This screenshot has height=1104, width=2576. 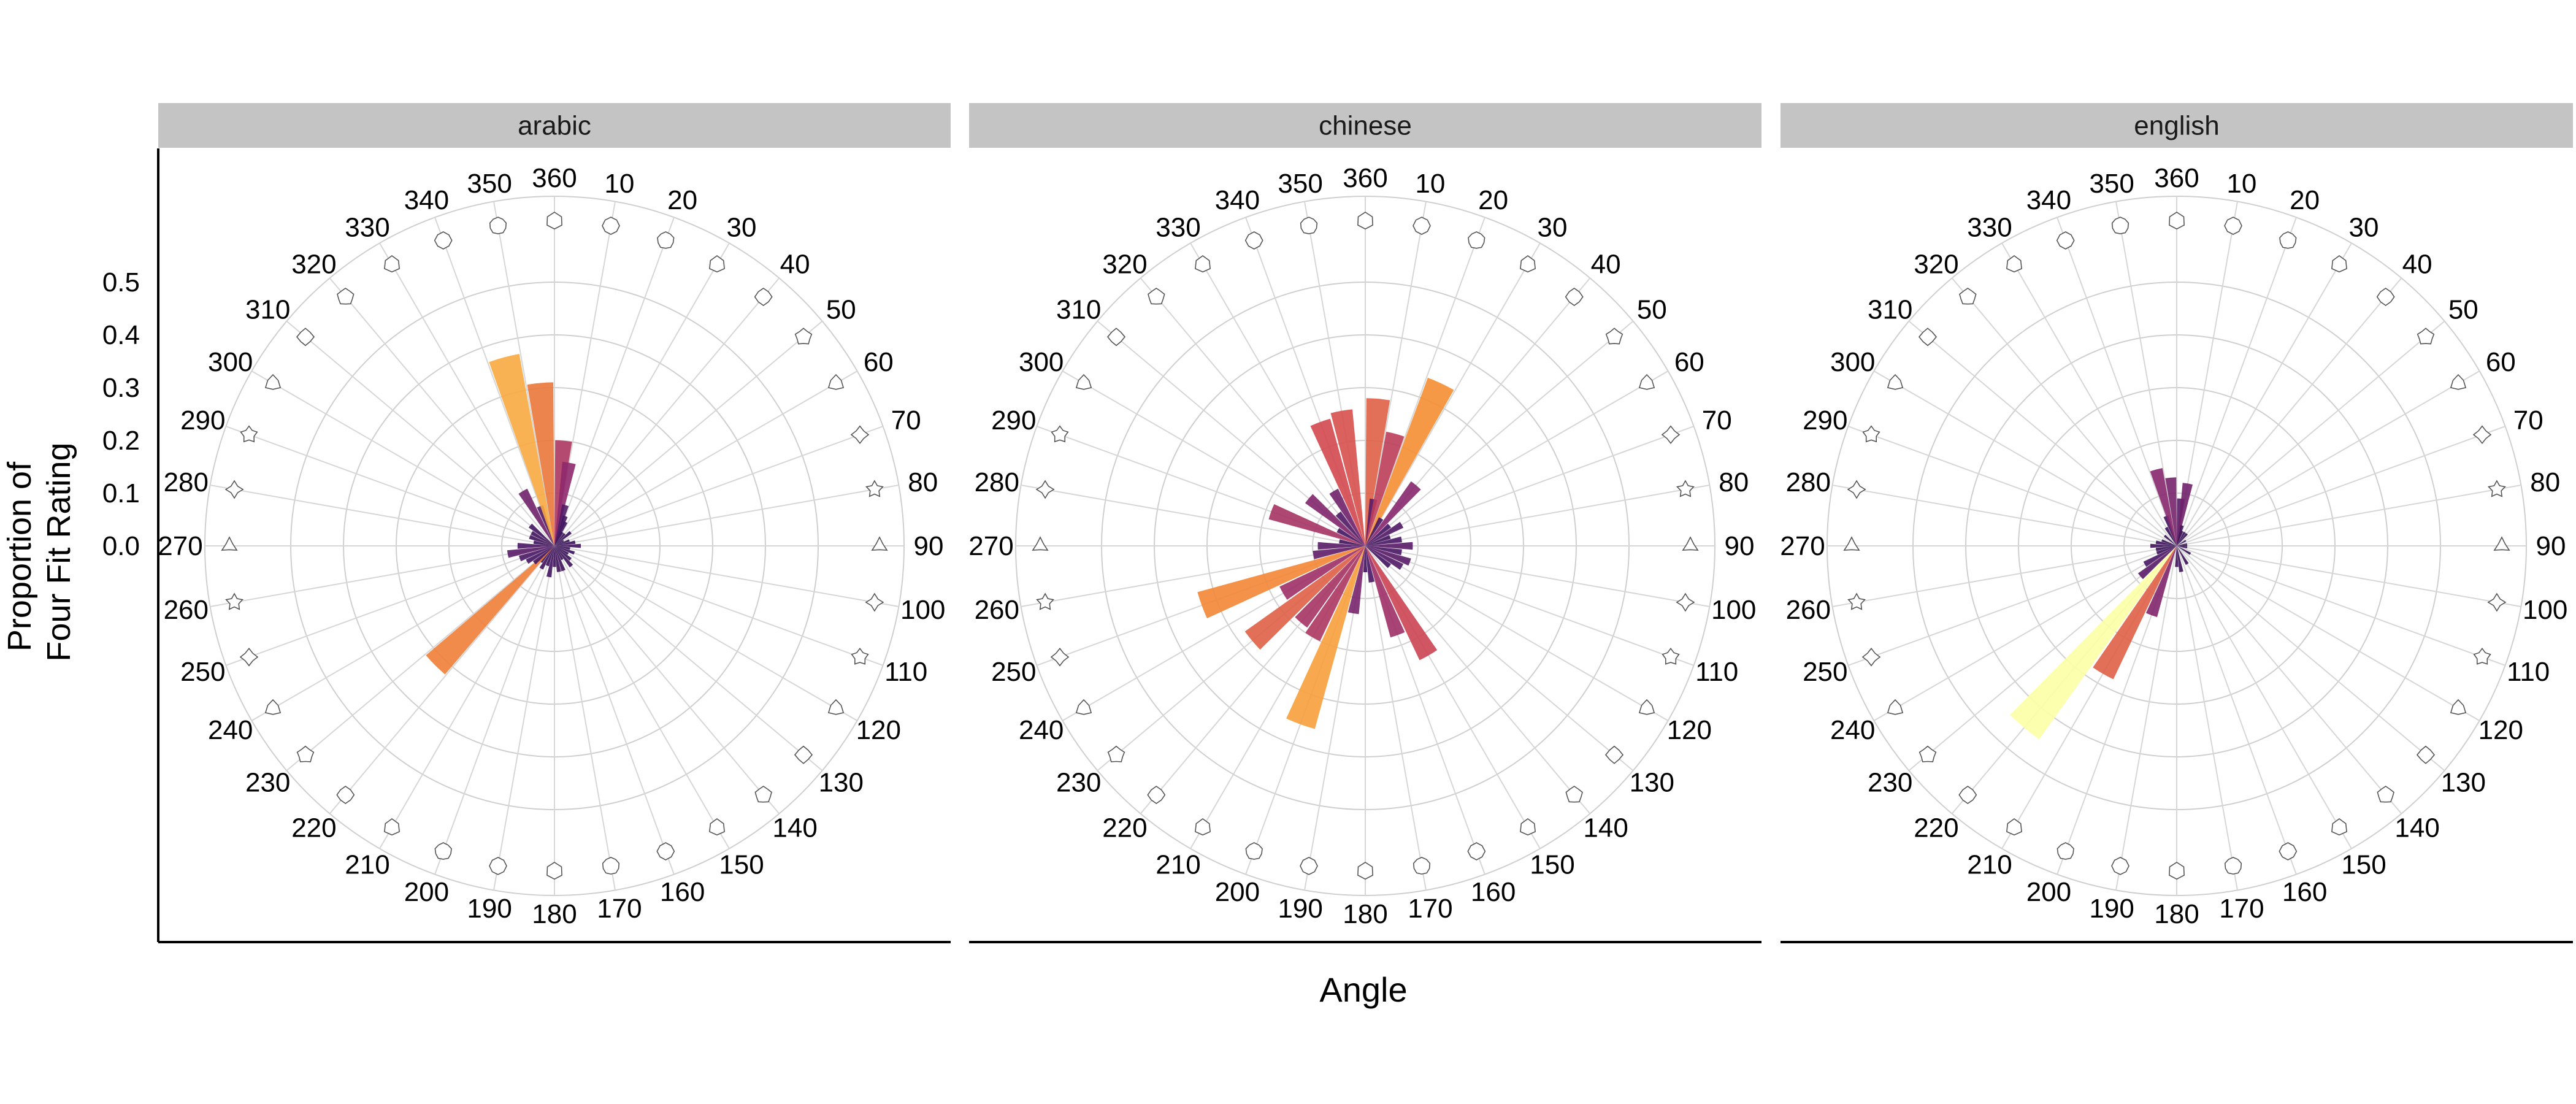 What do you see at coordinates (742, 227) in the screenshot?
I see `angle-tick-label: 30` at bounding box center [742, 227].